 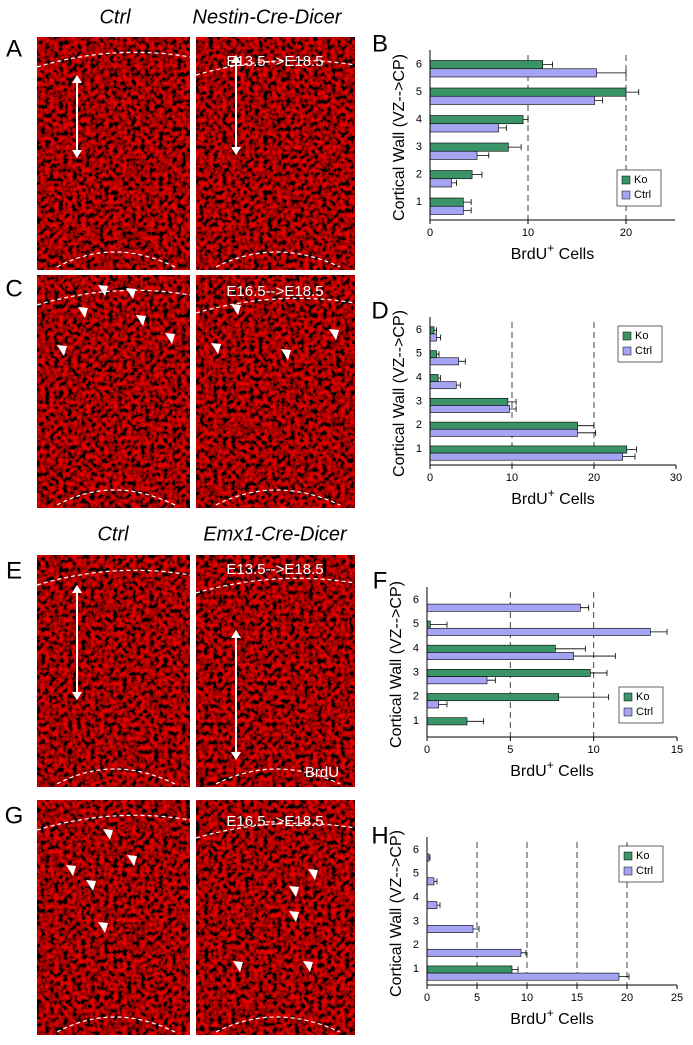 What do you see at coordinates (594, 478) in the screenshot?
I see `x-tick-label: 20` at bounding box center [594, 478].